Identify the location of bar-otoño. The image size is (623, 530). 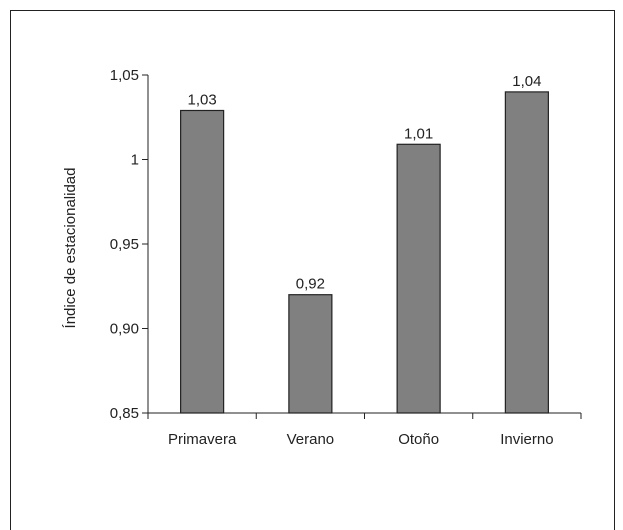
(418, 278).